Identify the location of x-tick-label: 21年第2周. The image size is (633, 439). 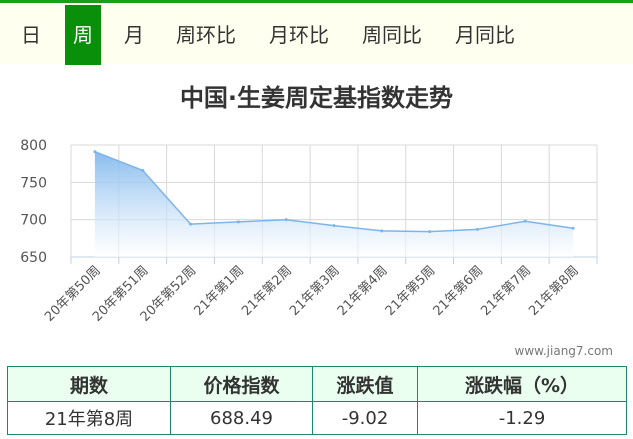
(267, 291).